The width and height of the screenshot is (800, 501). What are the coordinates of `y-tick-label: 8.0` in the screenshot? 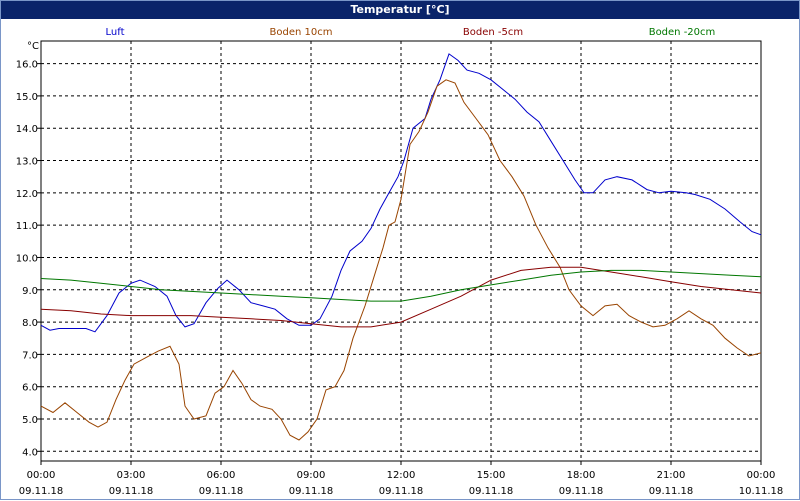 It's located at (30, 323).